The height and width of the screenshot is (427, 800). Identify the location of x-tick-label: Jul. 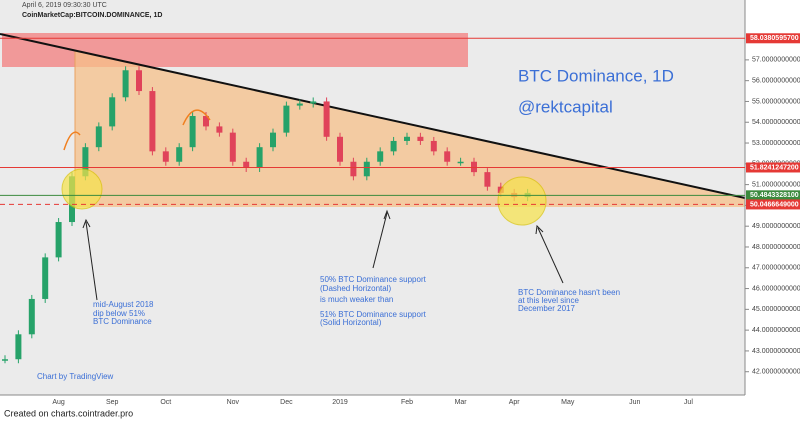
(688, 402).